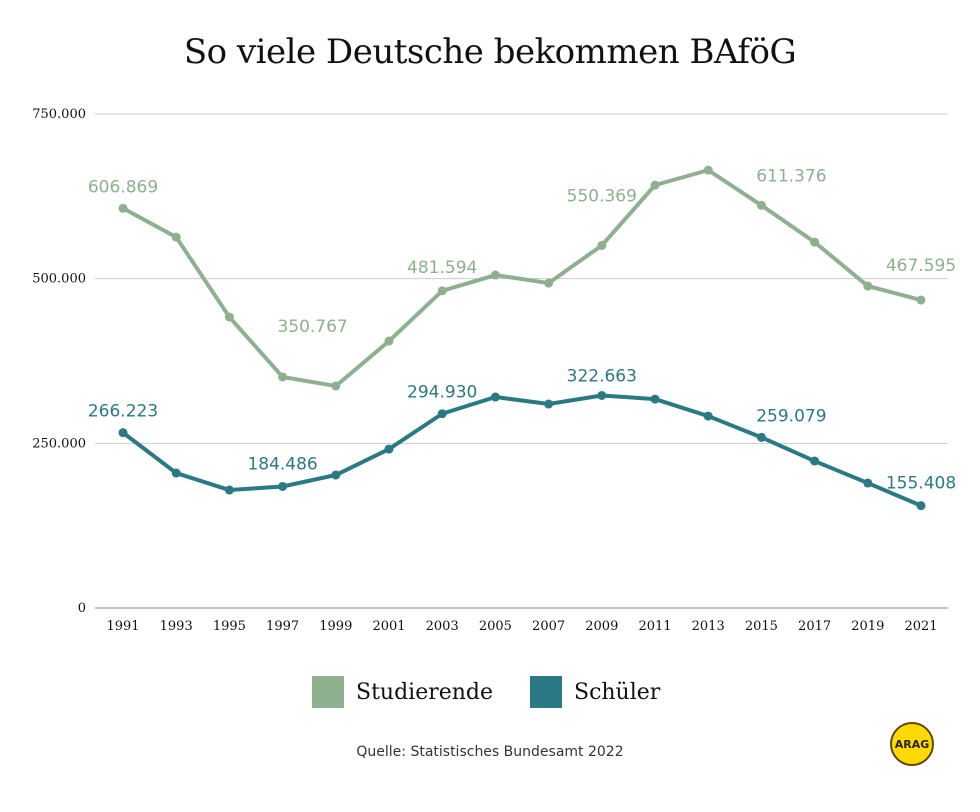  Describe the element at coordinates (814, 626) in the screenshot. I see `x-tick-label: 2017` at that location.